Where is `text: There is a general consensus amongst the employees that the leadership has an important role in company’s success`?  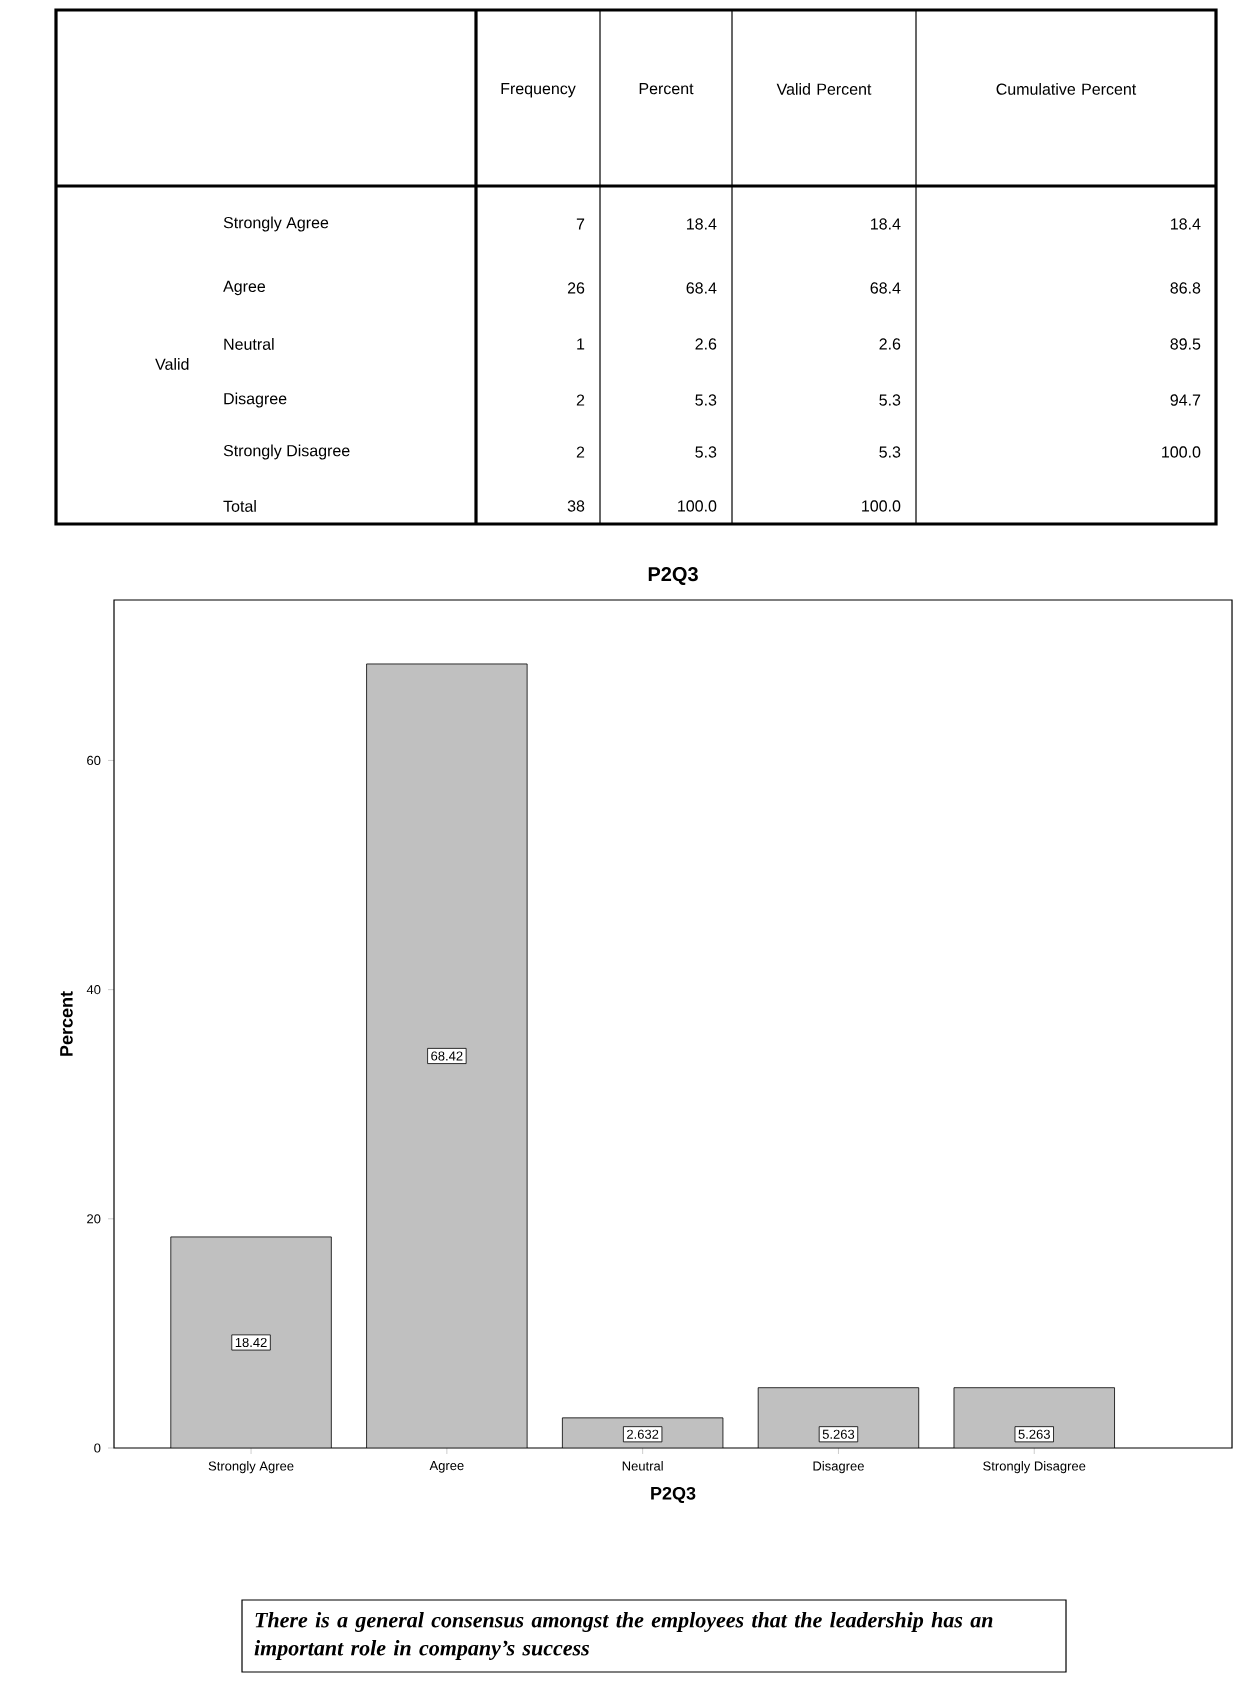 text: There is a general consensus amongst the employees that the leadership has an important role in company’s success is located at coordinates (623, 1636).